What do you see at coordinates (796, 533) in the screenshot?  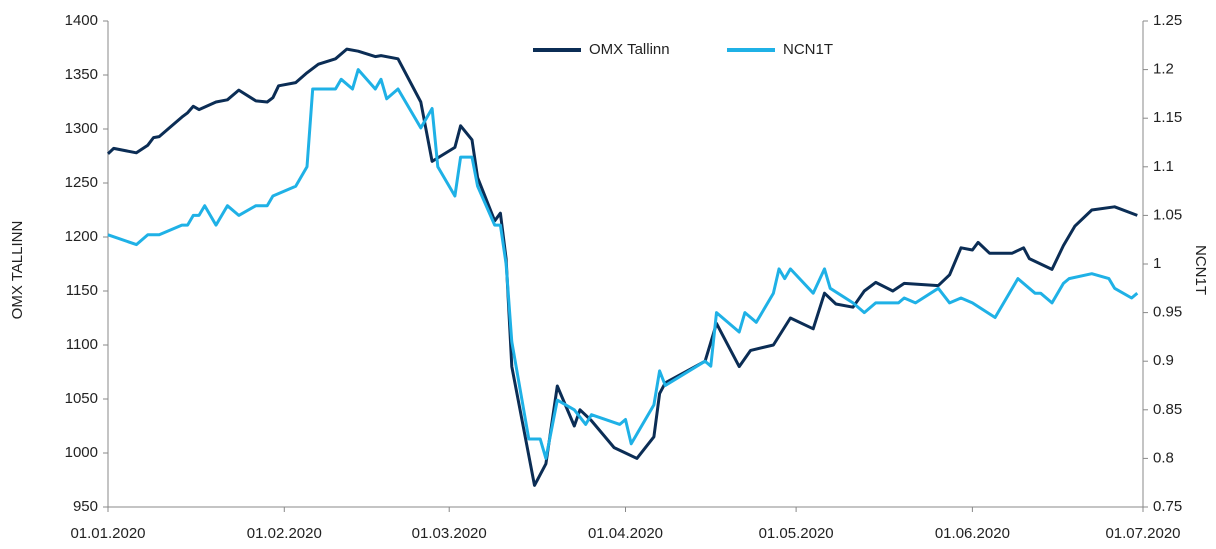 I see `x-tick-label: 01.05.2020` at bounding box center [796, 533].